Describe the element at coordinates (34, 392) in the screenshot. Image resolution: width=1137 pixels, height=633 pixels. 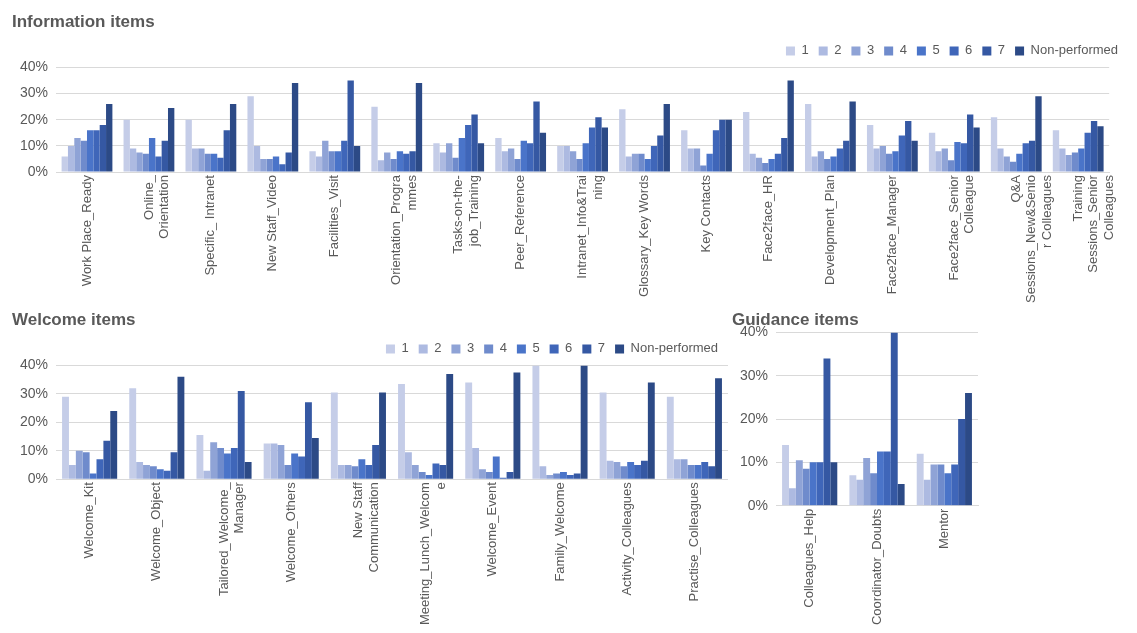
I see `y-tick-label: 30%` at that location.